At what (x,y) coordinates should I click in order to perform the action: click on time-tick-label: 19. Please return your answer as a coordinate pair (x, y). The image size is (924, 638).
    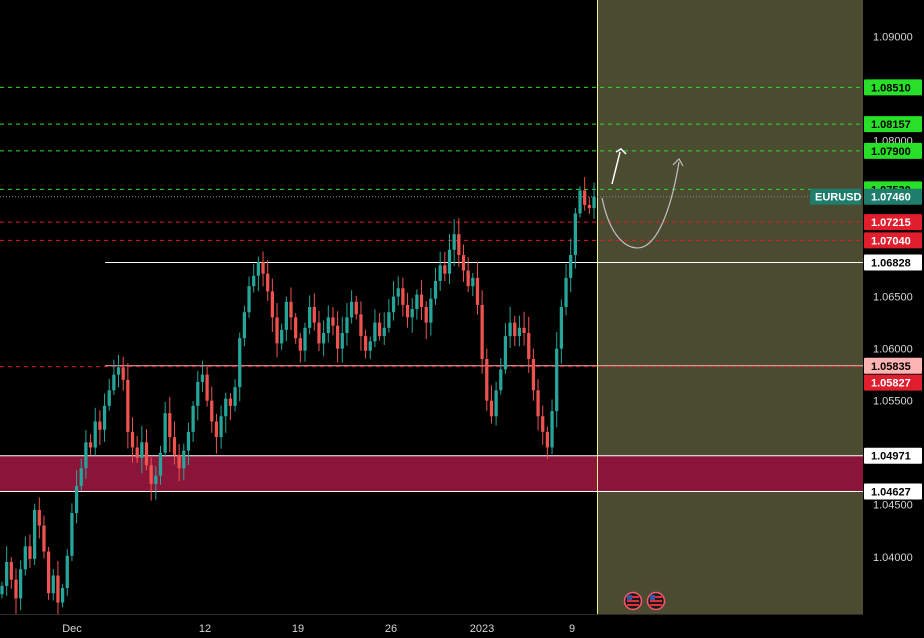
    Looking at the image, I should click on (298, 629).